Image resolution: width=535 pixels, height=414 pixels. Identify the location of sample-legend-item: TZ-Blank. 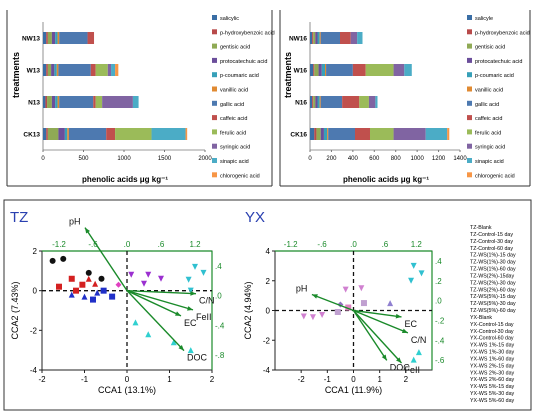
(481, 228).